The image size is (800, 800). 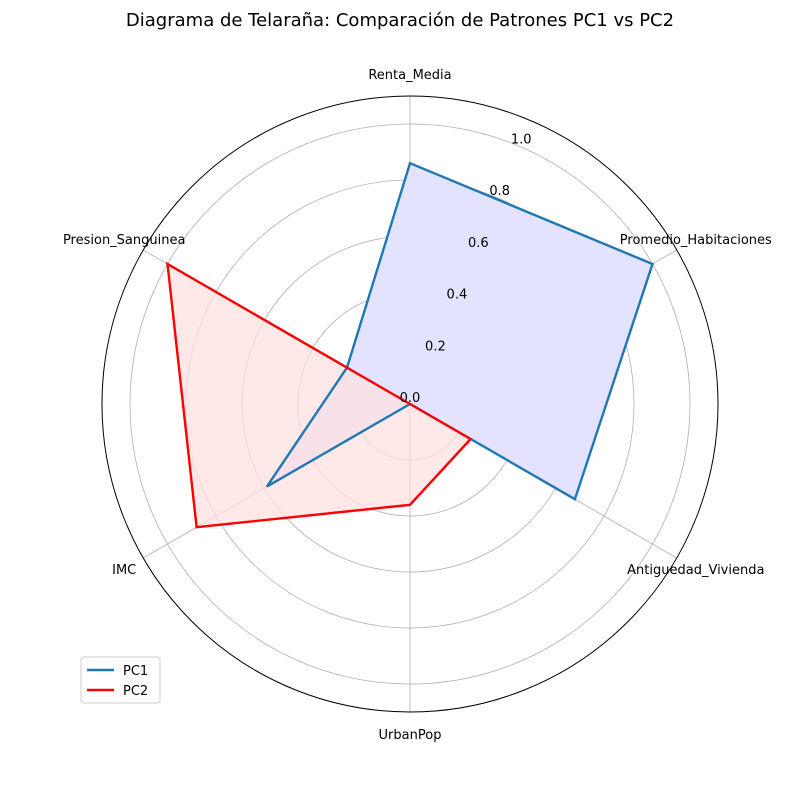 What do you see at coordinates (696, 240) in the screenshot?
I see `category-label: Promedio_Habitaciones` at bounding box center [696, 240].